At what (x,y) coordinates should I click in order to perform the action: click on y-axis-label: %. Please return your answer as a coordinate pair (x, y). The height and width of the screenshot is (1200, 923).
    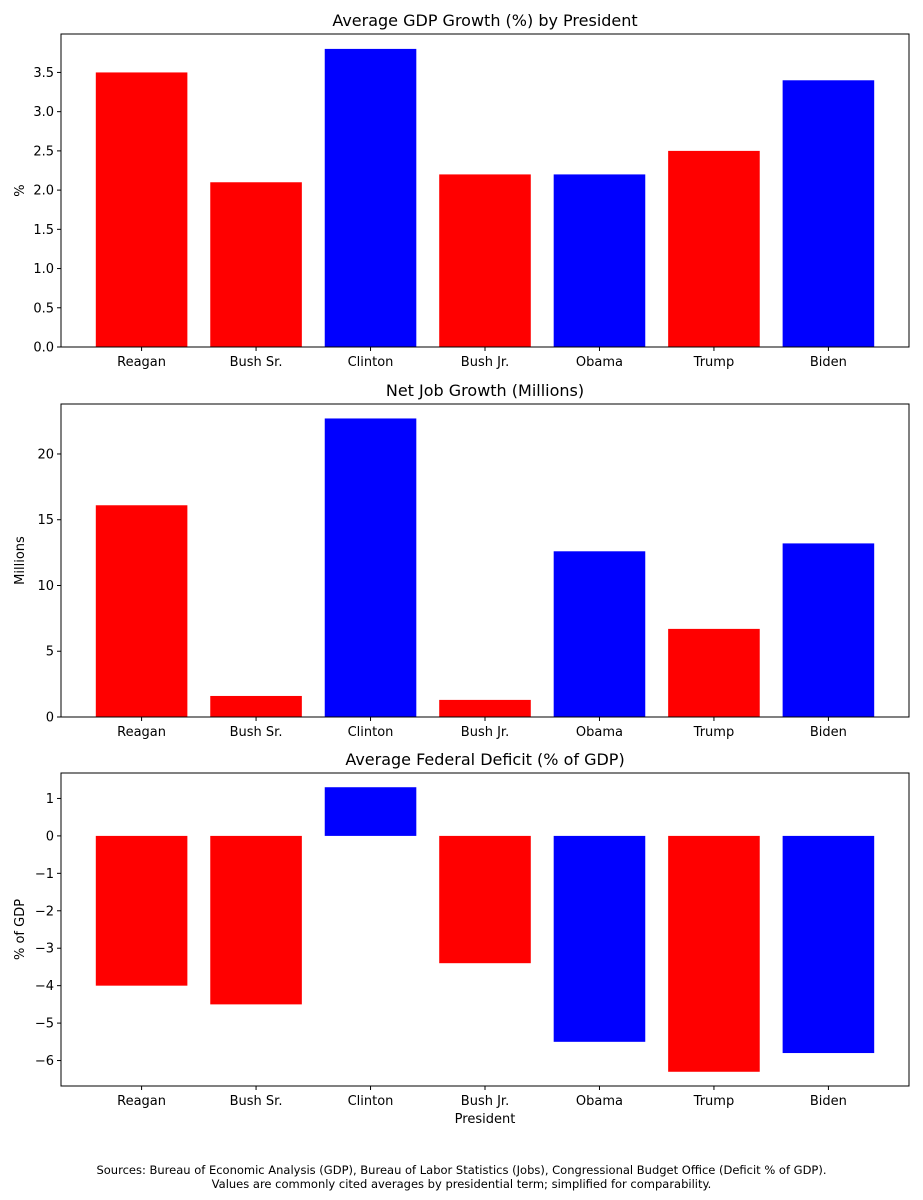
    Looking at the image, I should click on (20, 190).